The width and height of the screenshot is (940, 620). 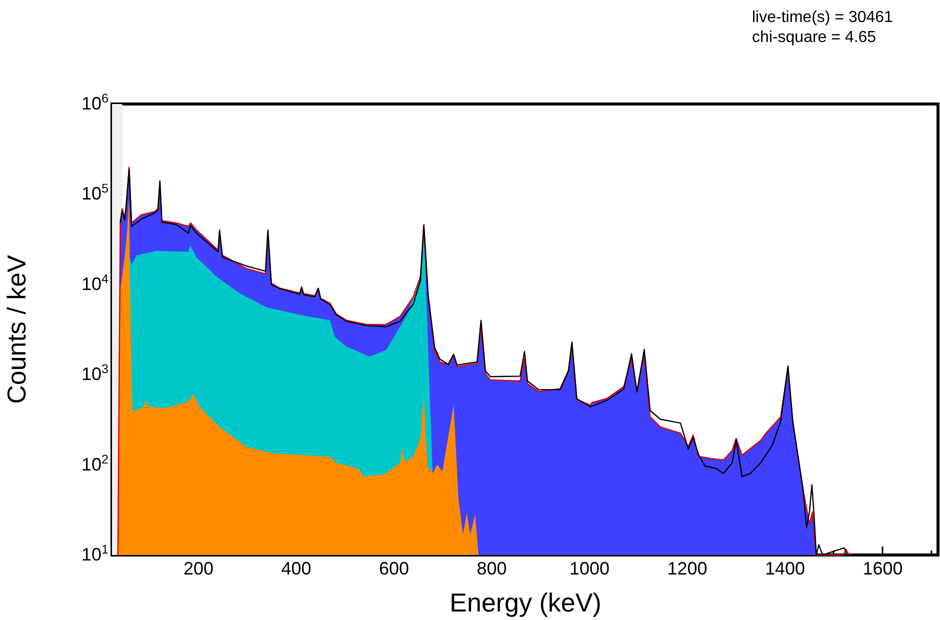 I want to click on y-tick-label: 10$^{1}$, so click(x=94, y=553).